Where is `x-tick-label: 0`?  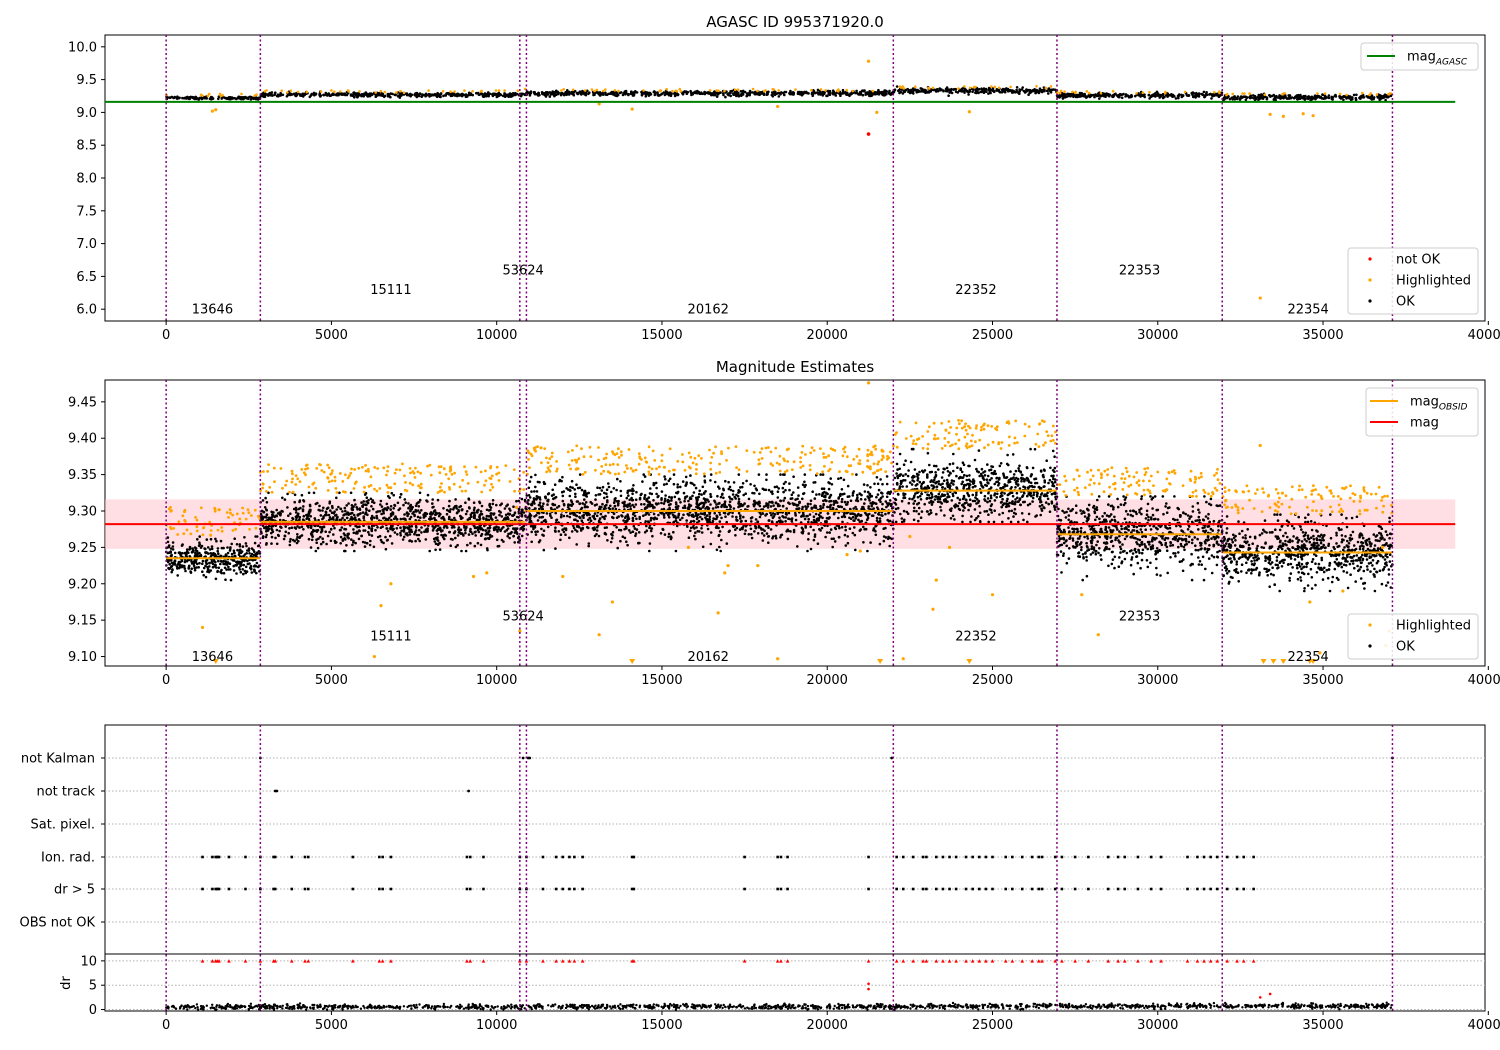 x-tick-label: 0 is located at coordinates (166, 335).